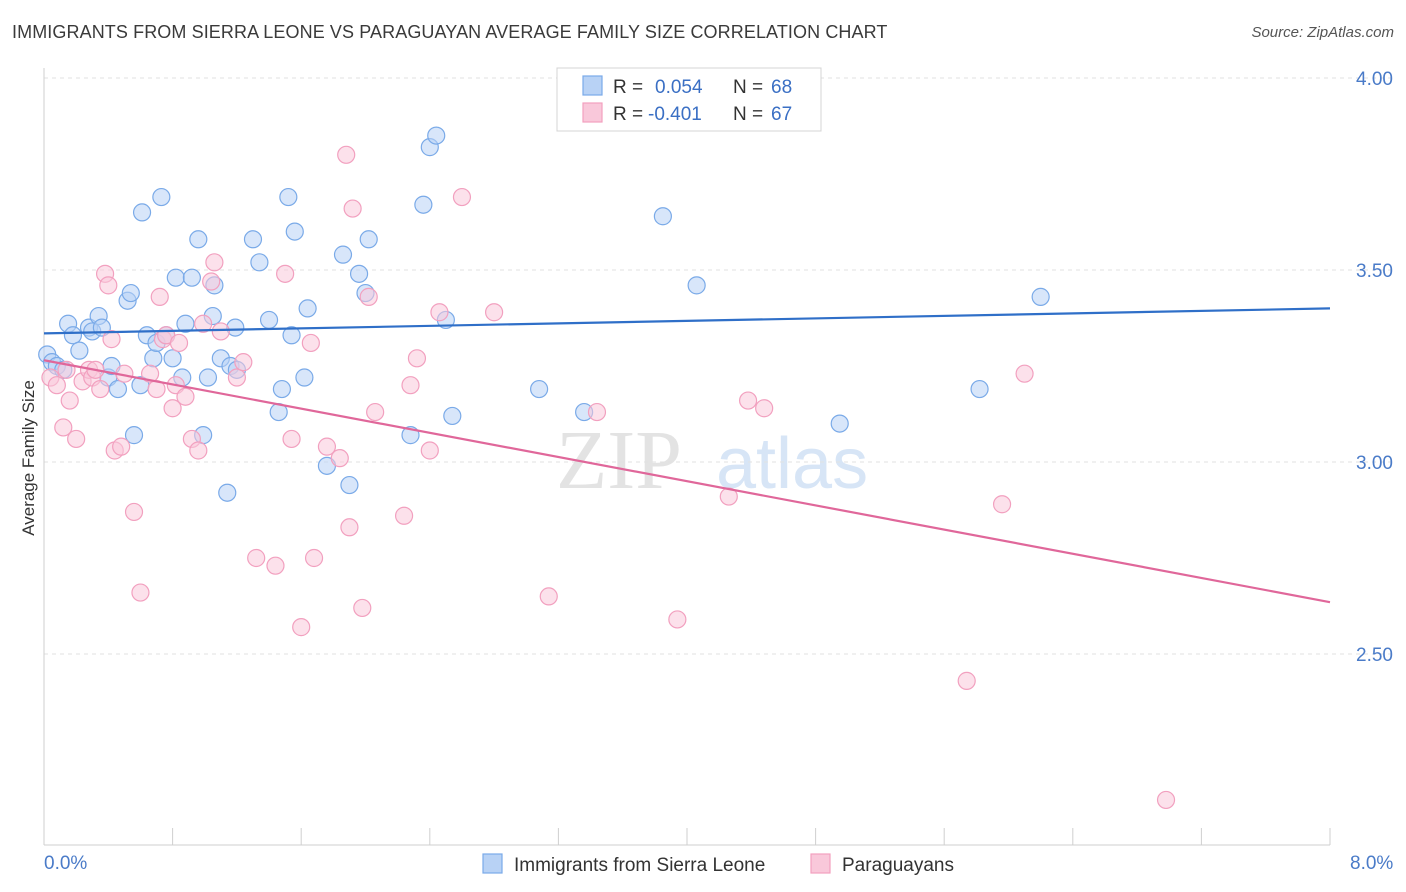  Describe the element at coordinates (748, 114) in the screenshot. I see `legend-n-label-2: N =` at that location.